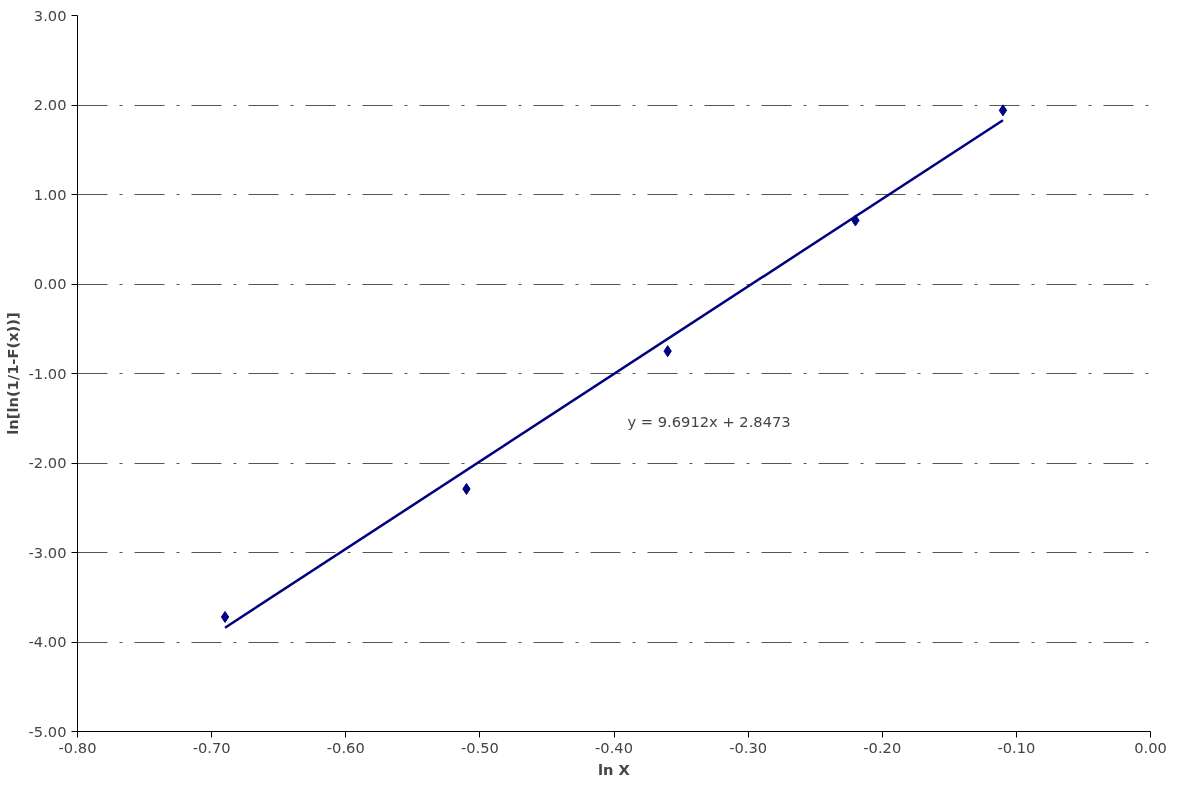 Image resolution: width=1184 pixels, height=785 pixels. Describe the element at coordinates (47, 641) in the screenshot. I see `y-tick-label: -4.00` at that location.